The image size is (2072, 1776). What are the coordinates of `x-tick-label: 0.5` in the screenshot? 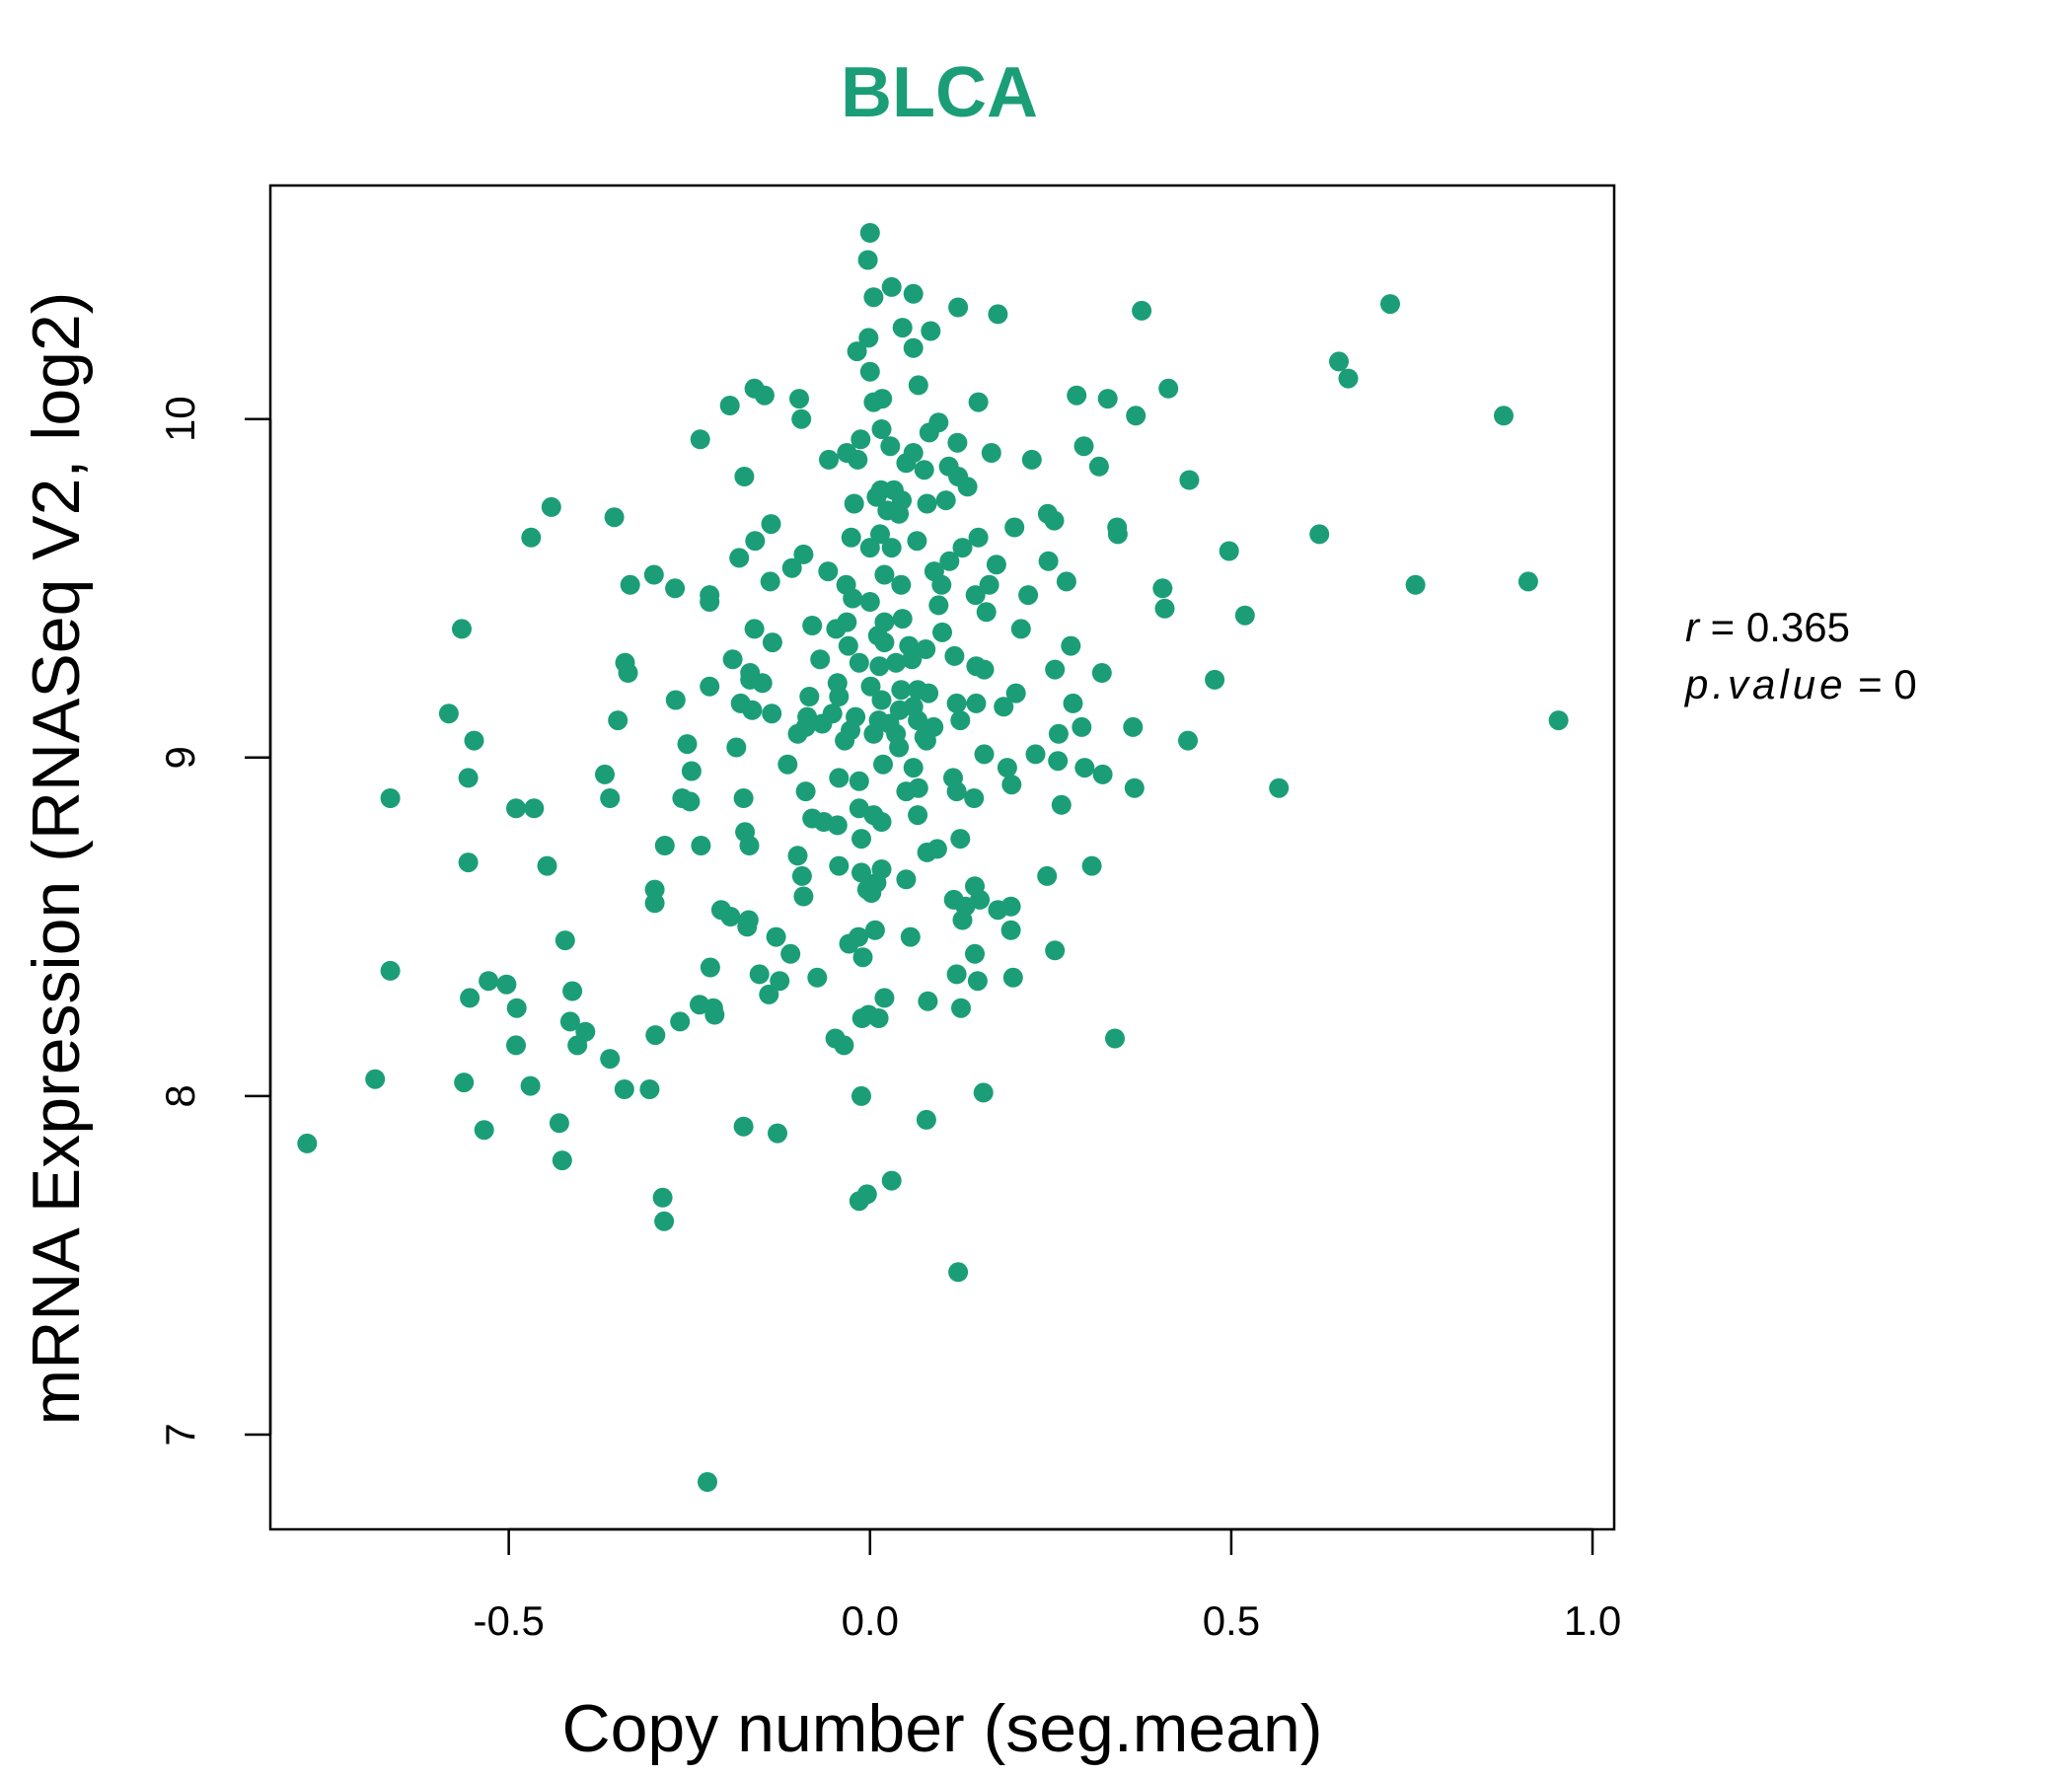 It's located at (1232, 1621).